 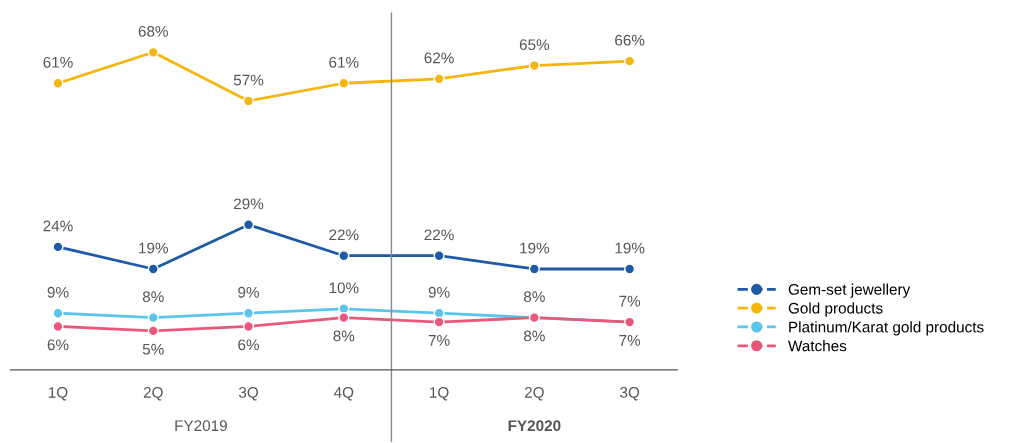 I want to click on legend-label: Platinum/Karat gold products, so click(x=886, y=328).